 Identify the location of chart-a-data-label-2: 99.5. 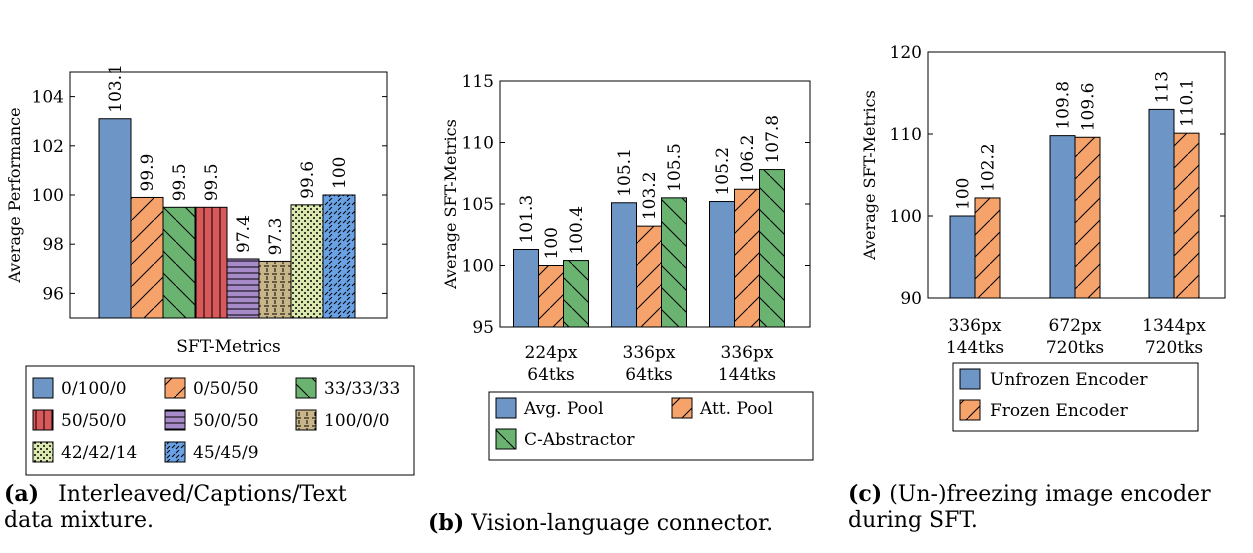
(180, 182).